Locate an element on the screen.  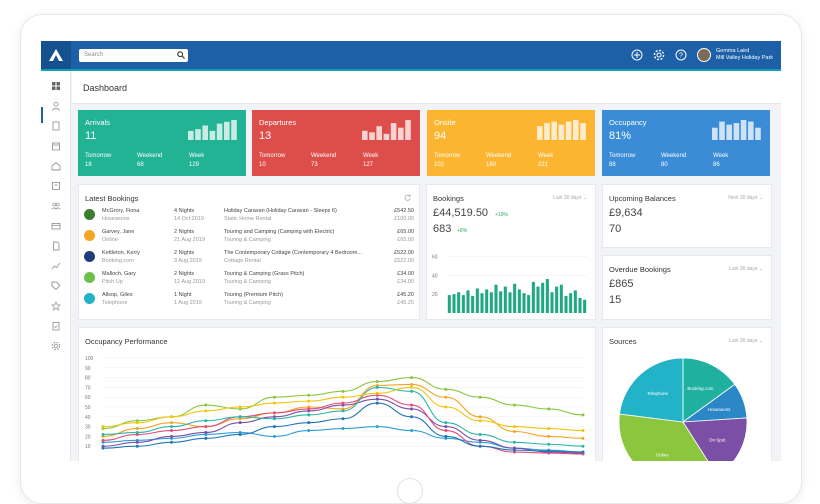
y-tick-label: 20 is located at coordinates (435, 295).